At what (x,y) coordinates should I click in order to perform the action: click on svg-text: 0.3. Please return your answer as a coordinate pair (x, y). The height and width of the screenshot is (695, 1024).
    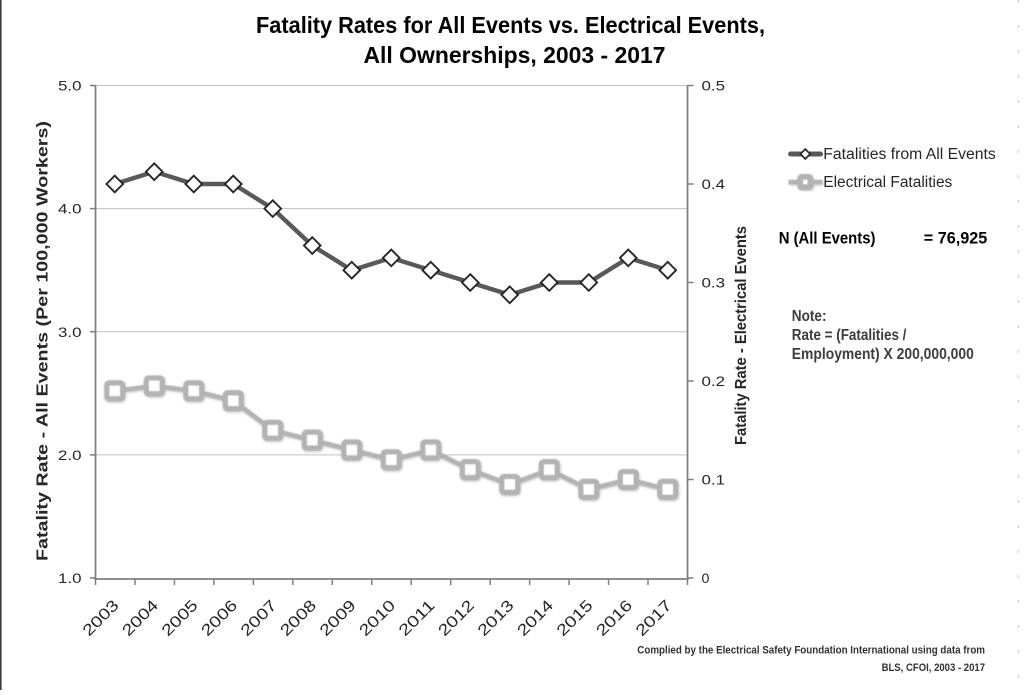
    Looking at the image, I should click on (714, 284).